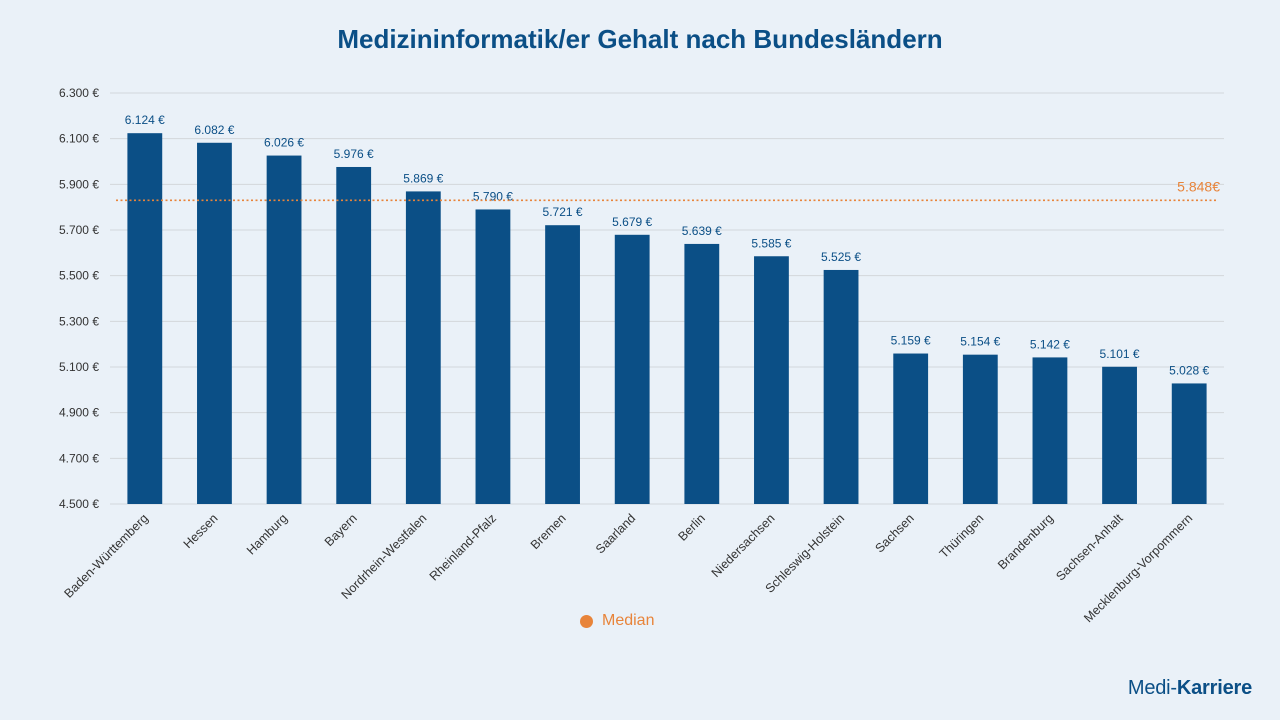  What do you see at coordinates (341, 530) in the screenshot?
I see `x-tick-label: Bayern` at bounding box center [341, 530].